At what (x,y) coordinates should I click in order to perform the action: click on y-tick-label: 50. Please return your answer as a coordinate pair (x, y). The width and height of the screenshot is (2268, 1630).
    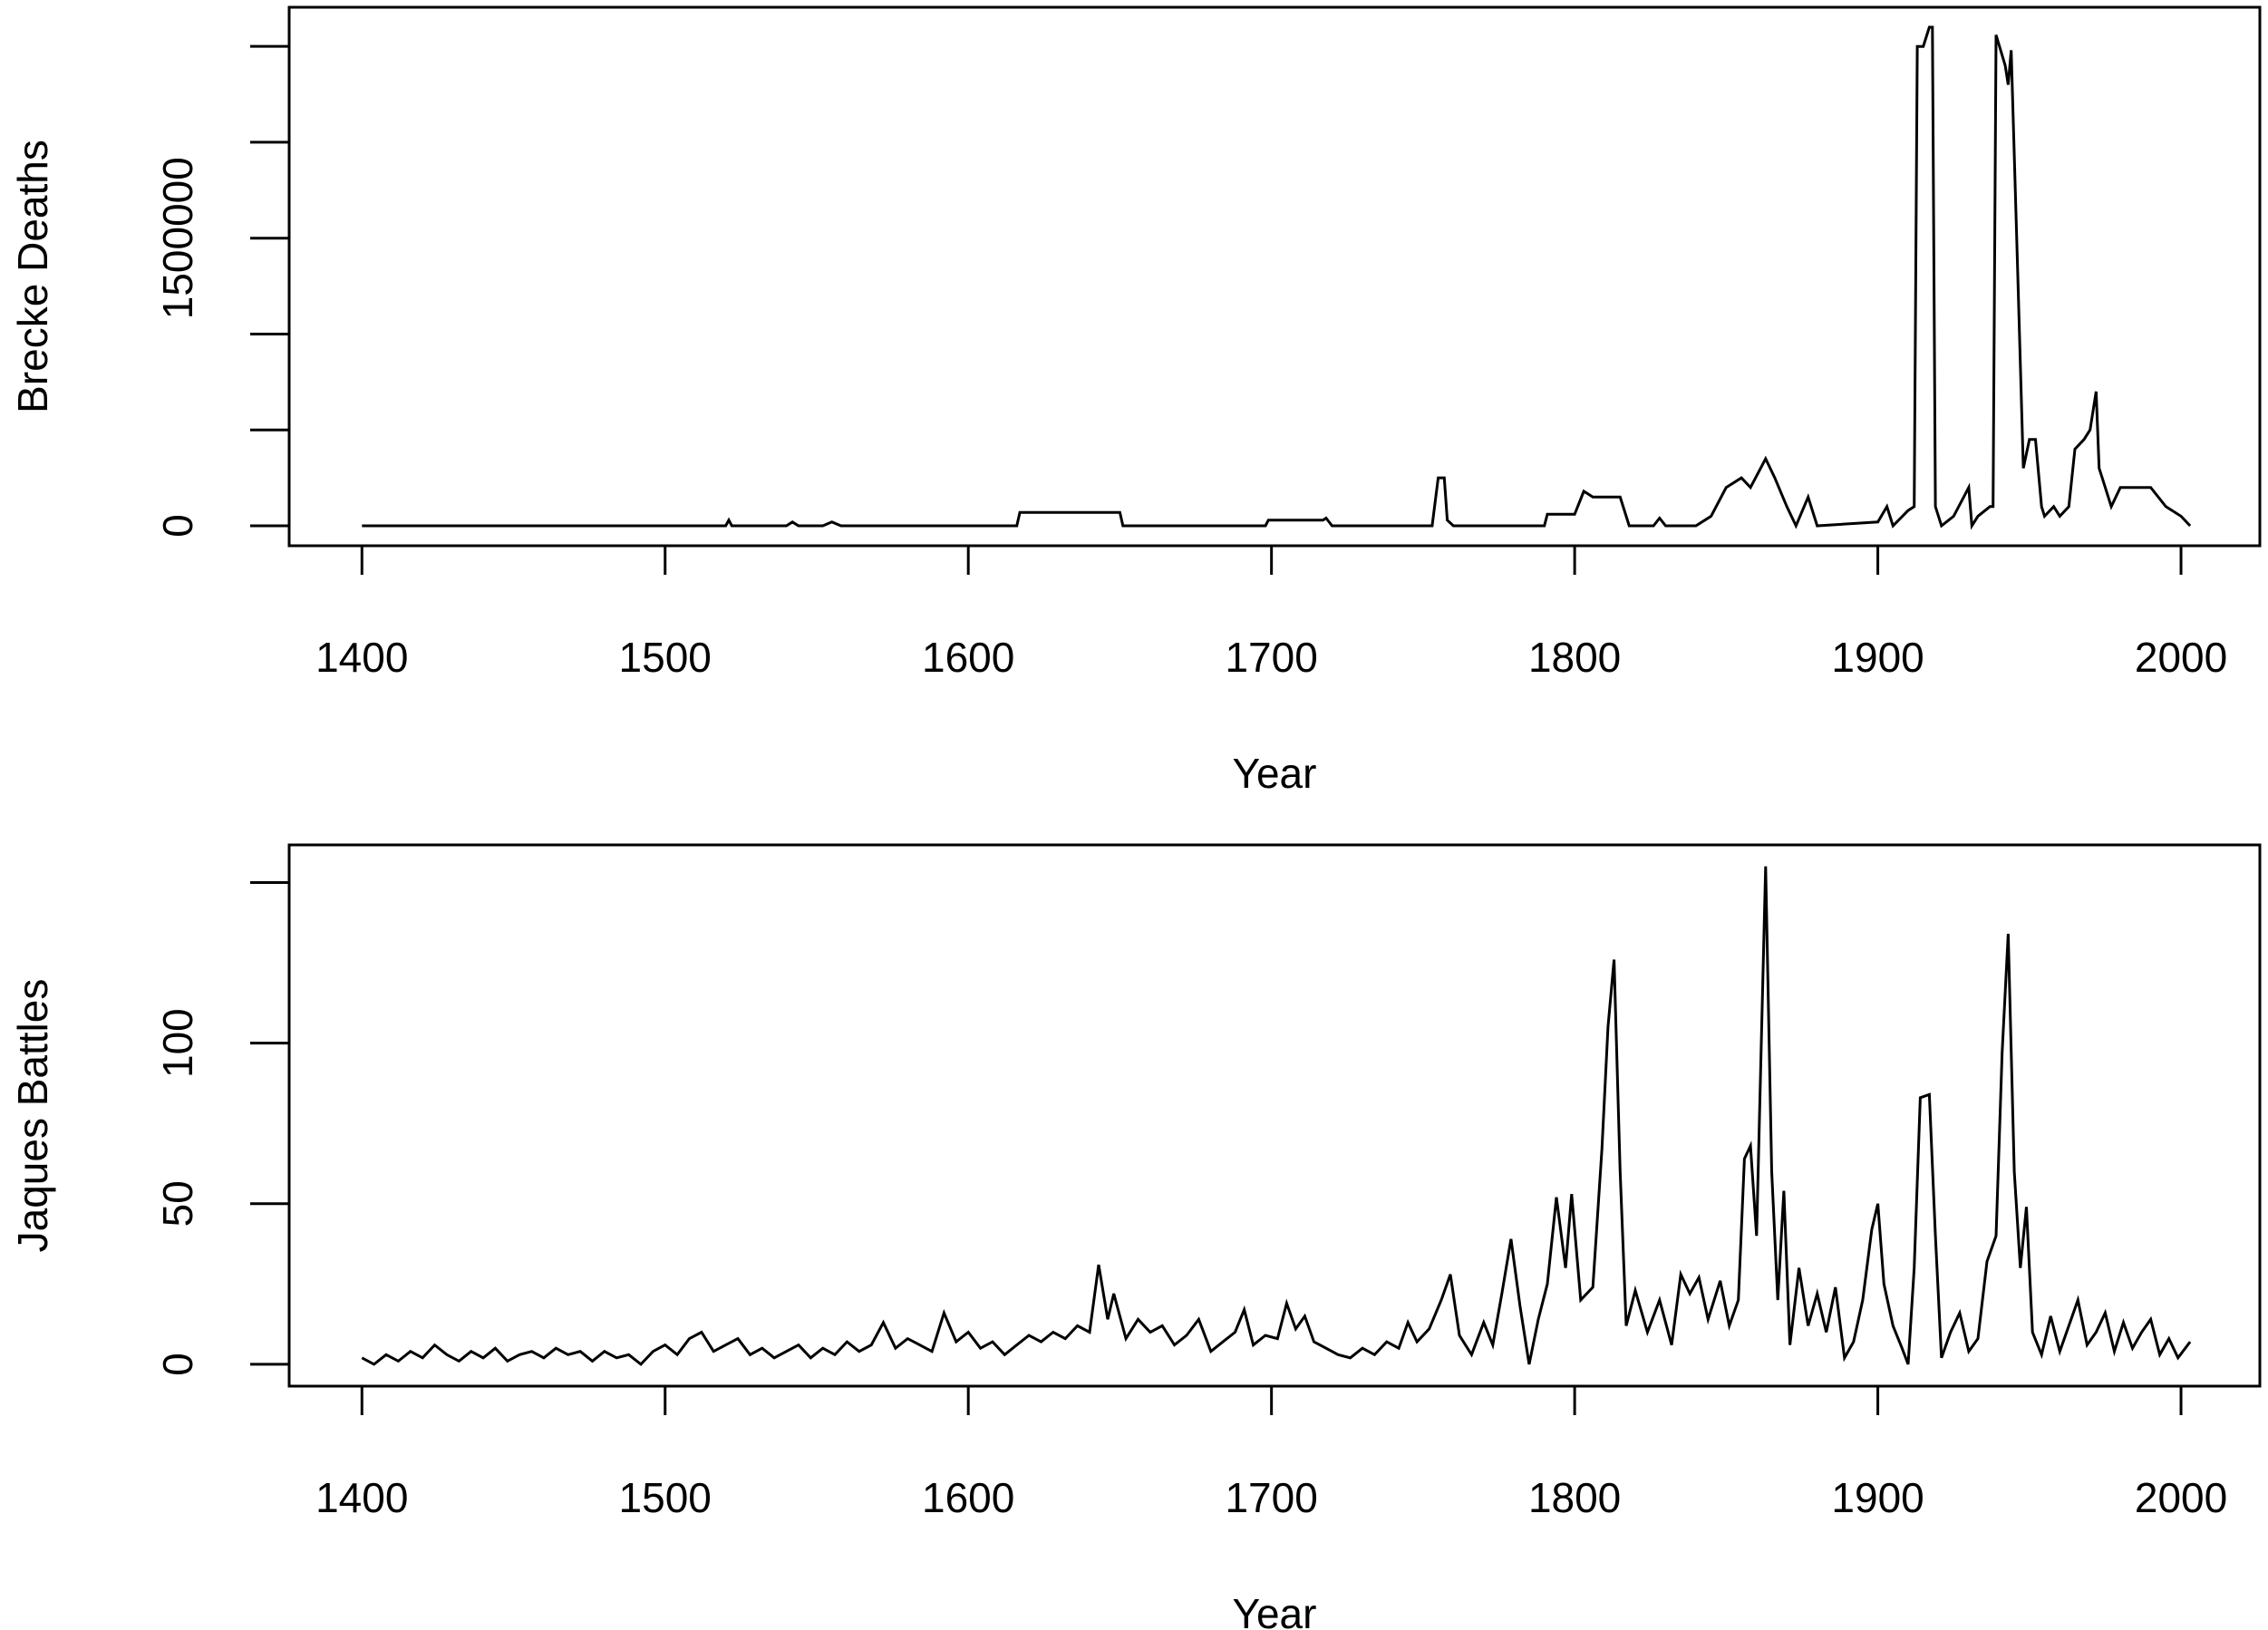
    Looking at the image, I should click on (178, 1204).